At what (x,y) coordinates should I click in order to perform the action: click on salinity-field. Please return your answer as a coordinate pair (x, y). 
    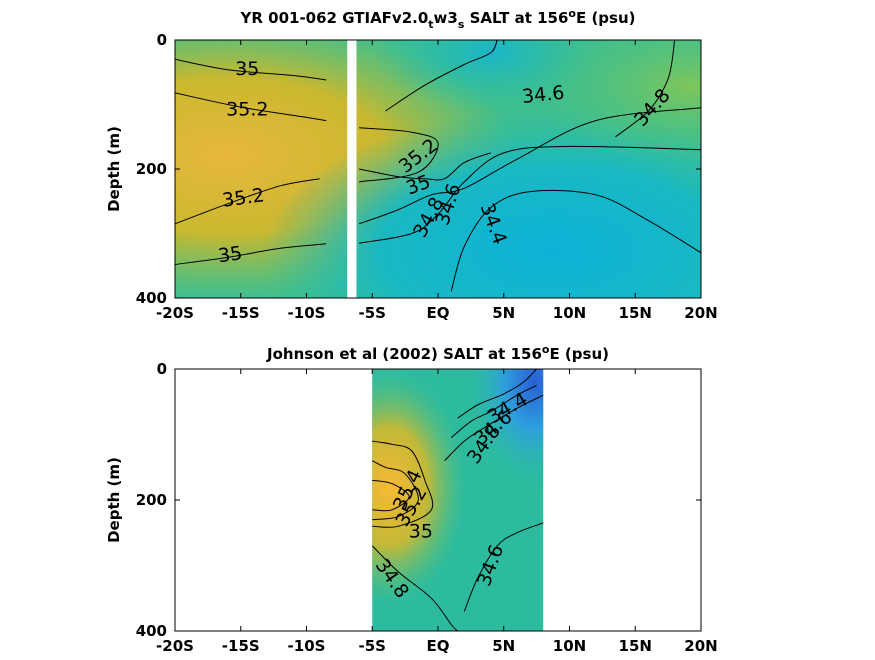
    Looking at the image, I should click on (458, 500).